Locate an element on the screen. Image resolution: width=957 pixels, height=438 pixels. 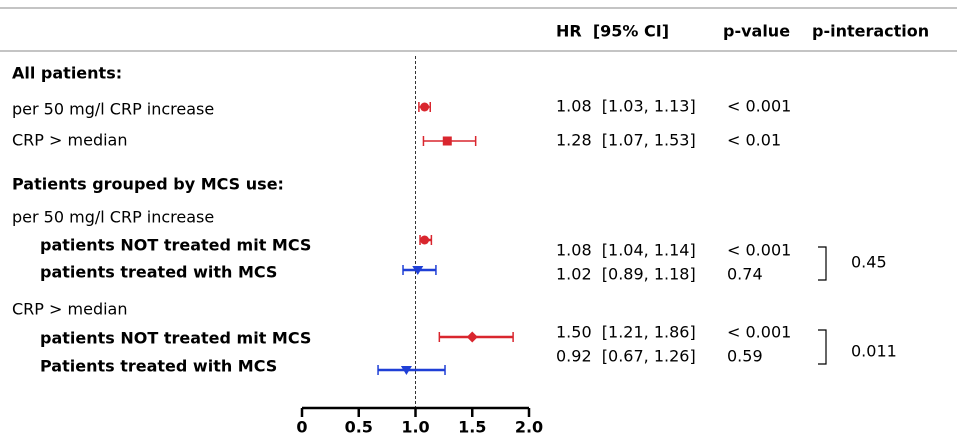
p-value: 0.59 is located at coordinates (745, 356).